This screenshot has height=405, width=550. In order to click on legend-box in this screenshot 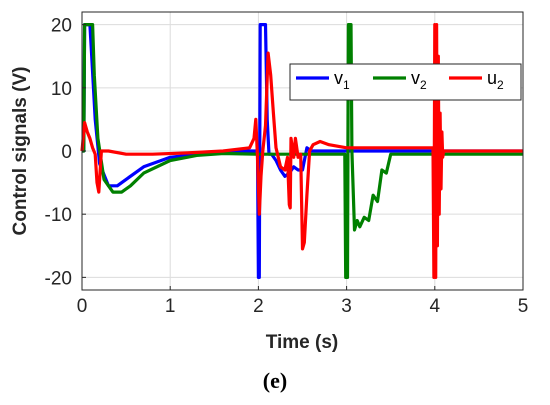, I will do `click(405, 82)`.